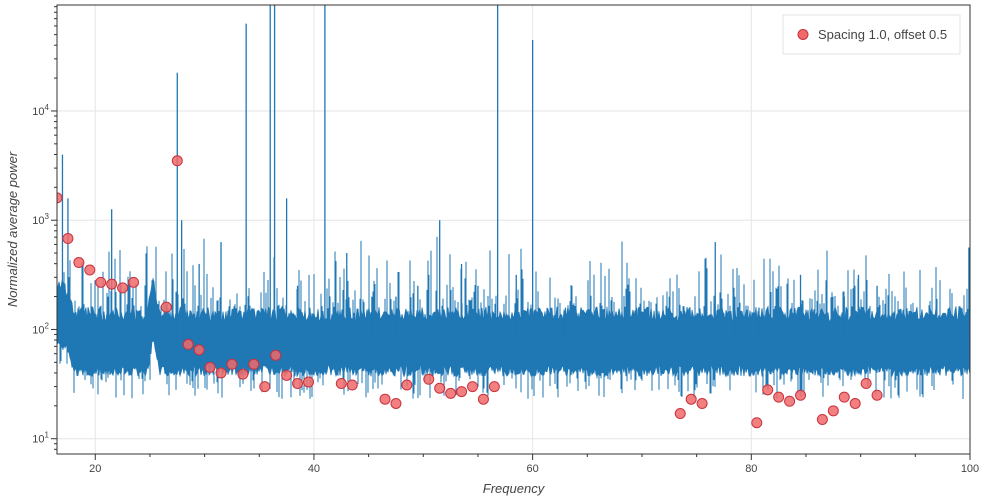 The width and height of the screenshot is (1000, 500). What do you see at coordinates (514, 488) in the screenshot?
I see `x-axis-title: Frequency` at bounding box center [514, 488].